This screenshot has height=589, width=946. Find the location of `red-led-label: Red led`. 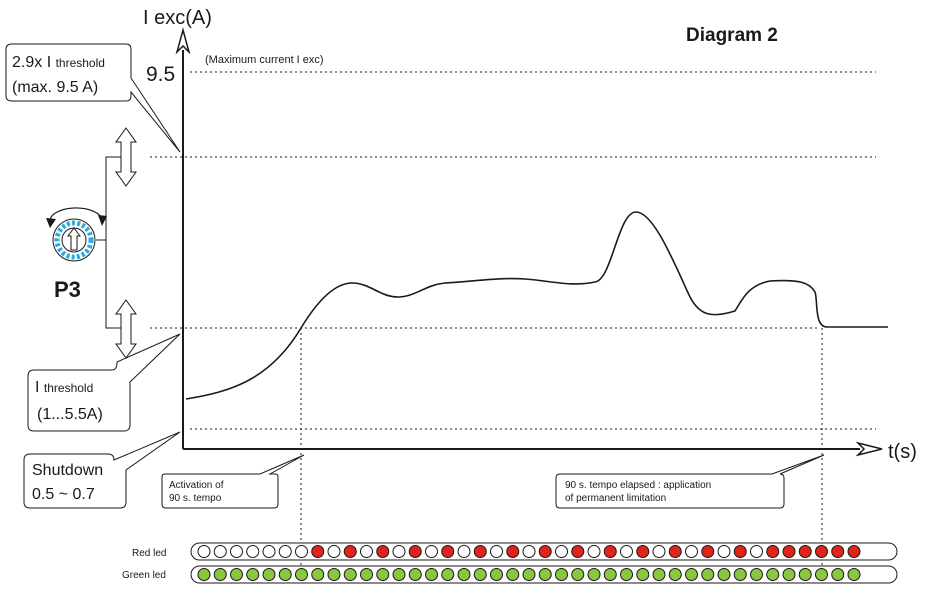

red-led-label: Red led is located at coordinates (149, 553).